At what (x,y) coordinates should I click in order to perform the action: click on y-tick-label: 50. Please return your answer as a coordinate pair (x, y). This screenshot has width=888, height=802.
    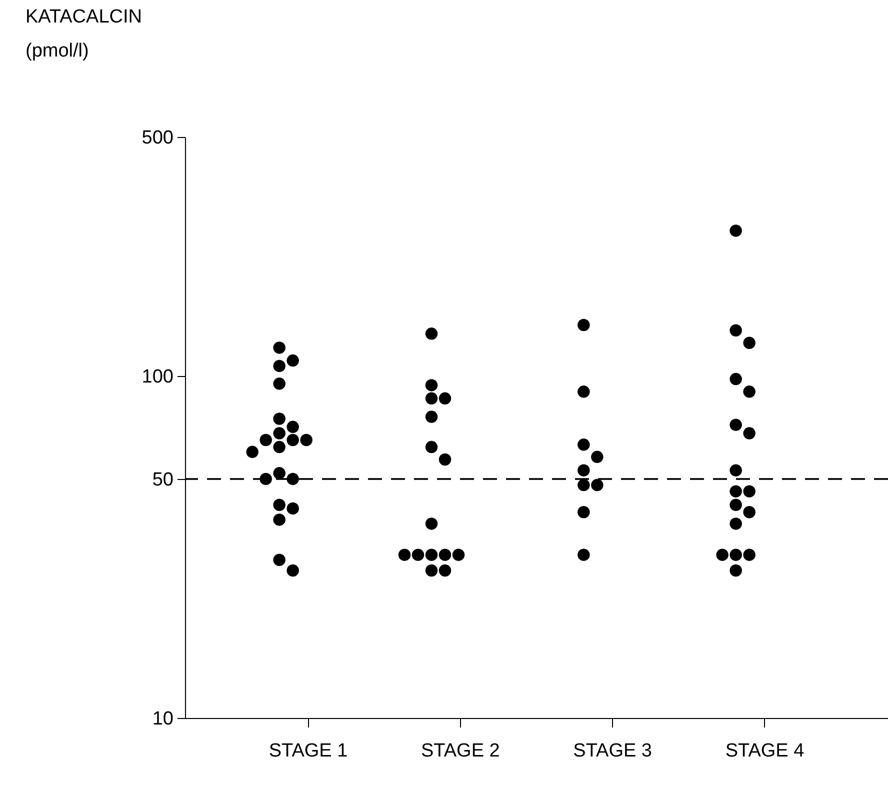
    Looking at the image, I should click on (163, 479).